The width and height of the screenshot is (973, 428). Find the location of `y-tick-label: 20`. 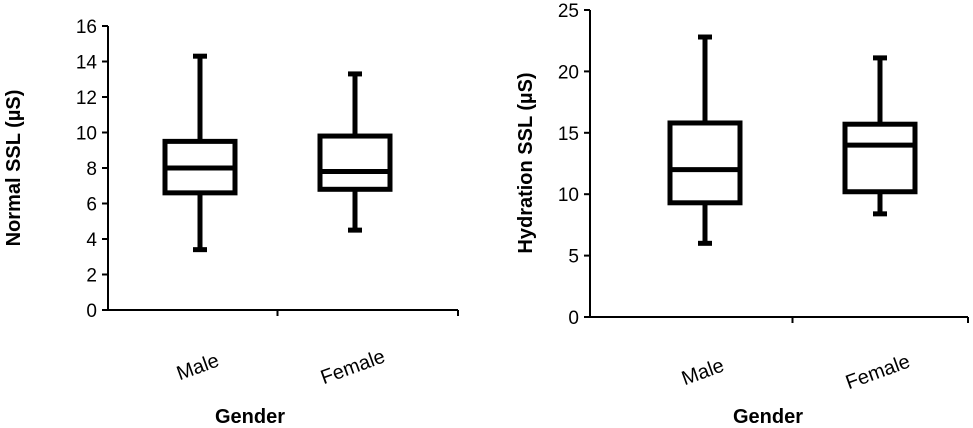

y-tick-label: 20 is located at coordinates (568, 72).